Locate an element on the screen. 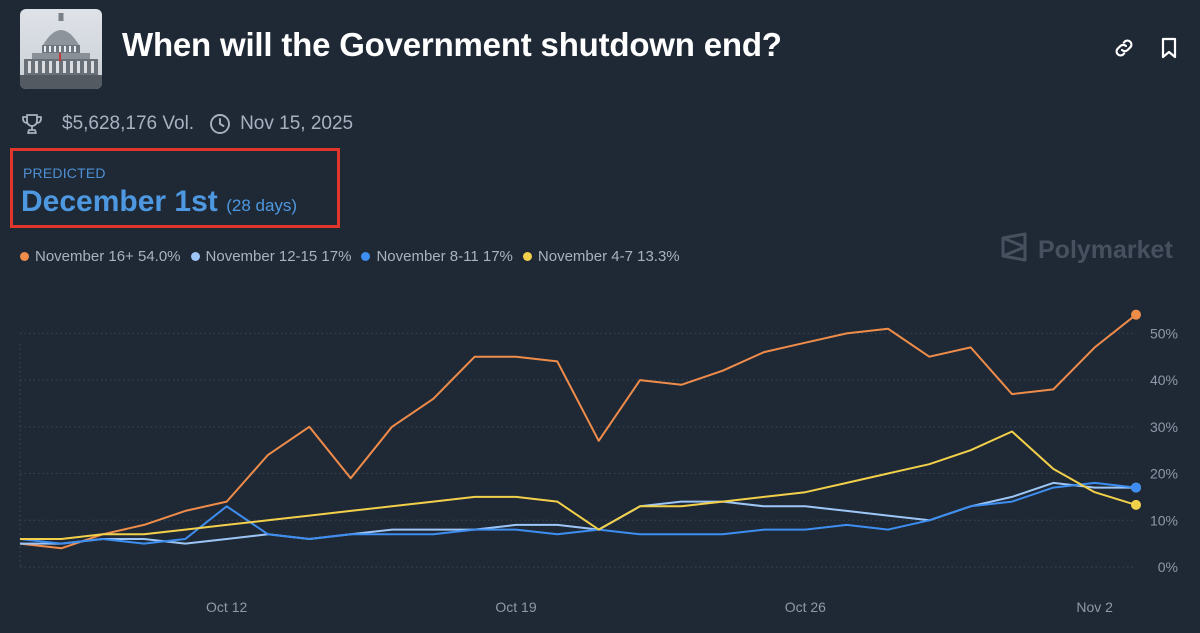 The width and height of the screenshot is (1200, 633). x-tick-label: Nov 2 is located at coordinates (1094, 607).